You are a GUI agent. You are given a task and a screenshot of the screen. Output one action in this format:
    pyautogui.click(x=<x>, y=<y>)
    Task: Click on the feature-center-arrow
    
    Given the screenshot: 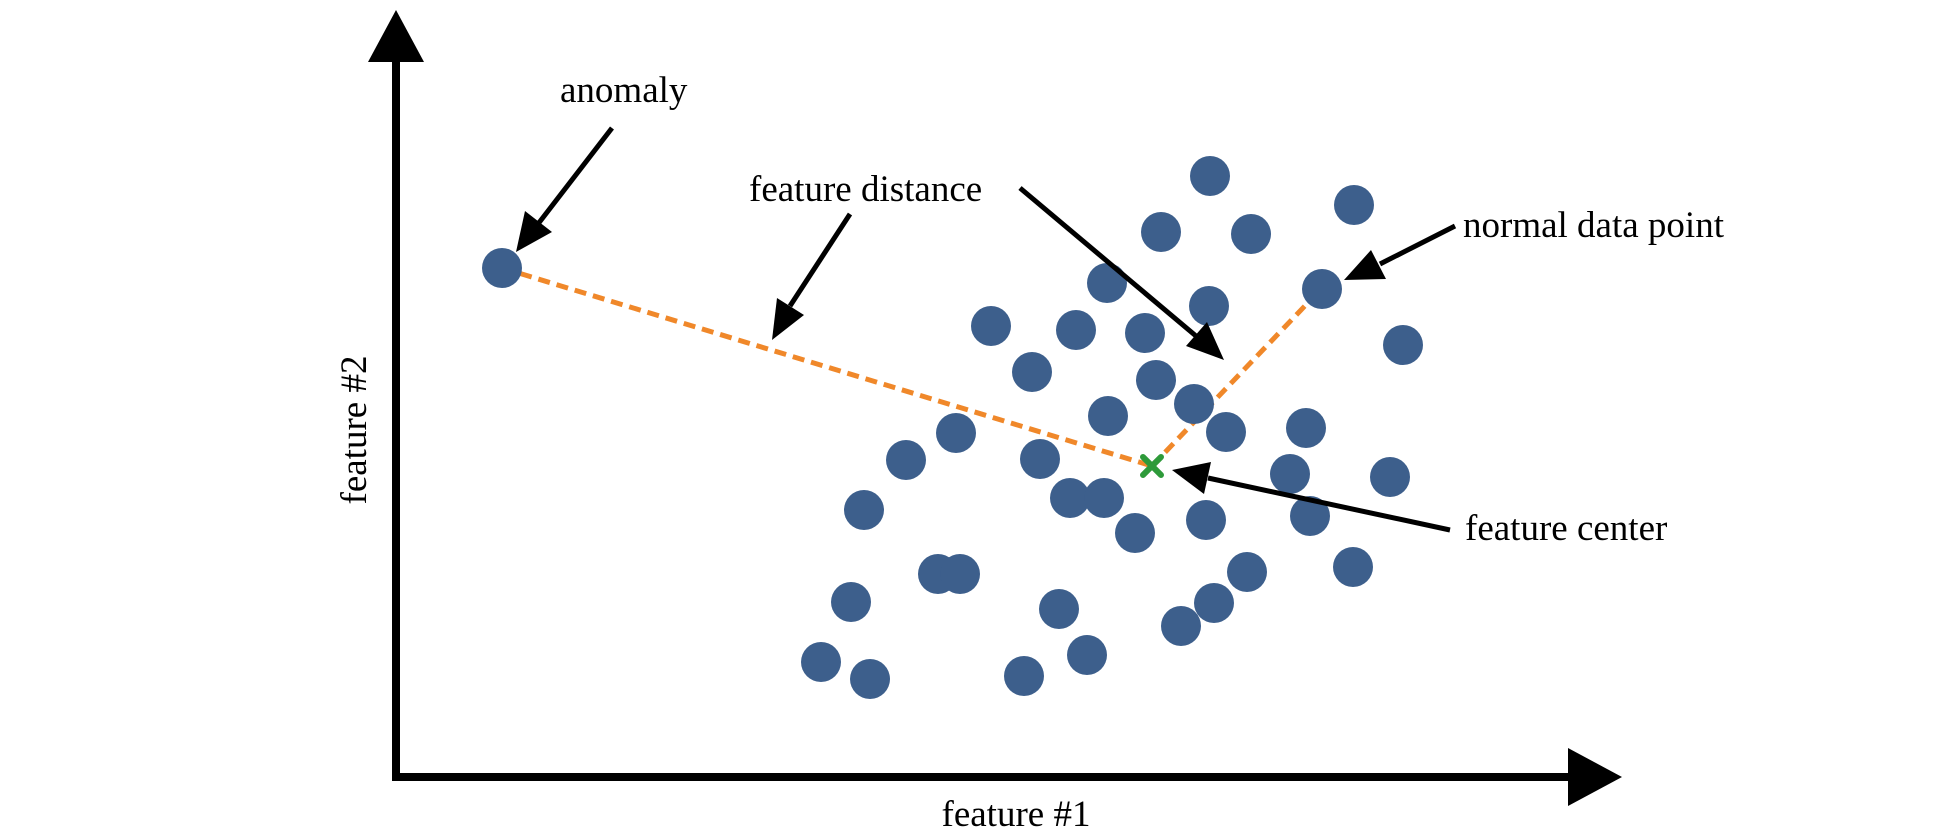 What is the action you would take?
    pyautogui.click(x=1311, y=497)
    